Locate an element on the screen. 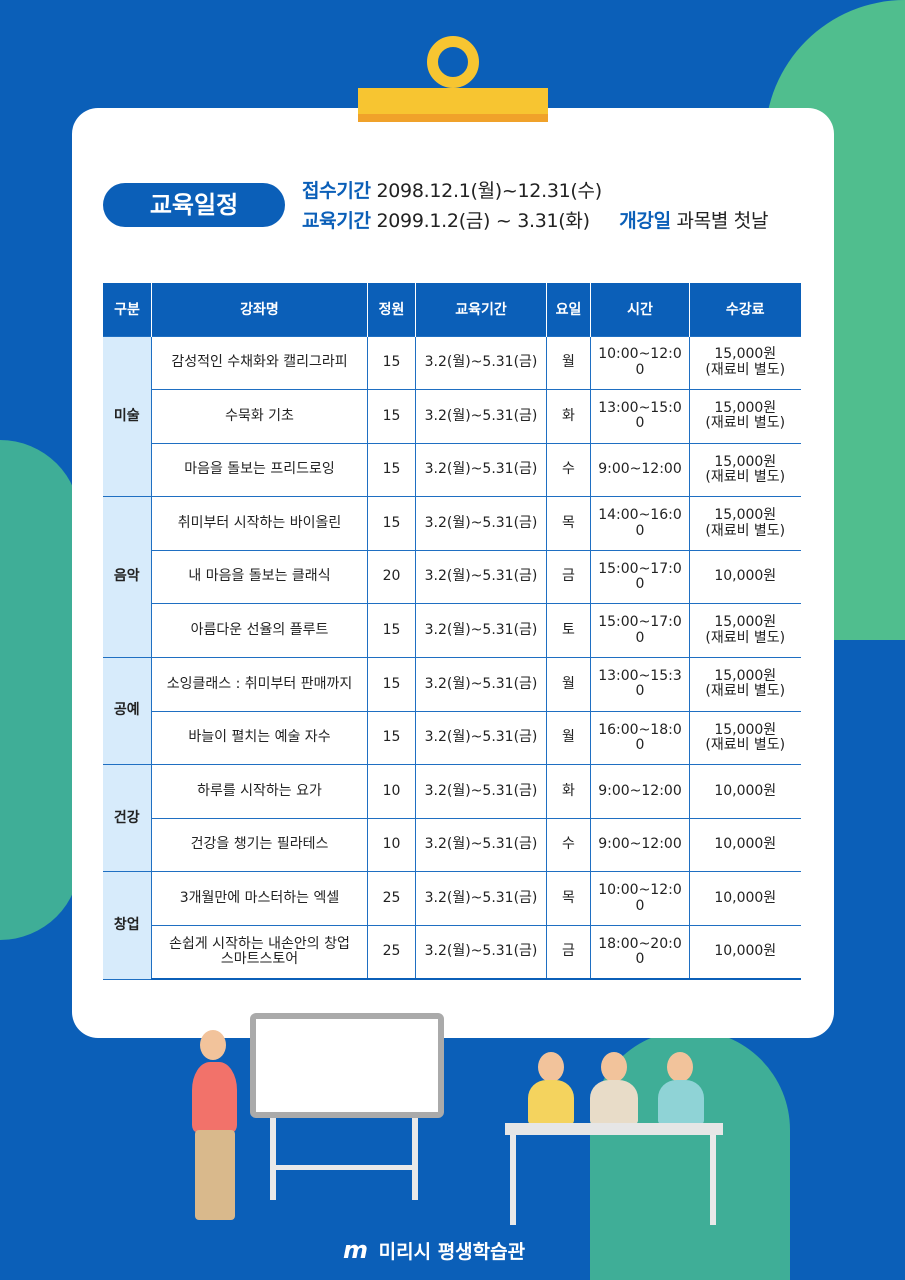 Image resolution: width=905 pixels, height=1280 pixels. column-header: 강좌명 is located at coordinates (259, 309).